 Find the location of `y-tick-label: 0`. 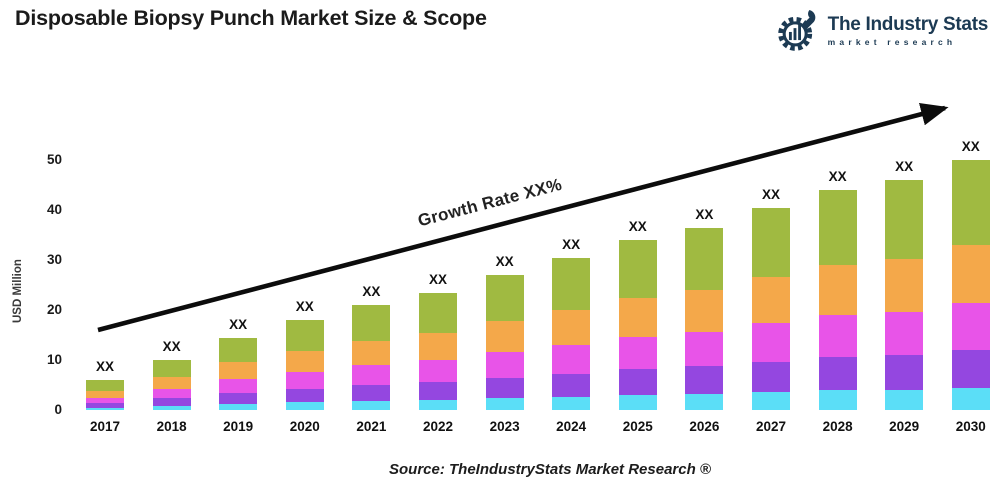

y-tick-label: 0 is located at coordinates (58, 409).